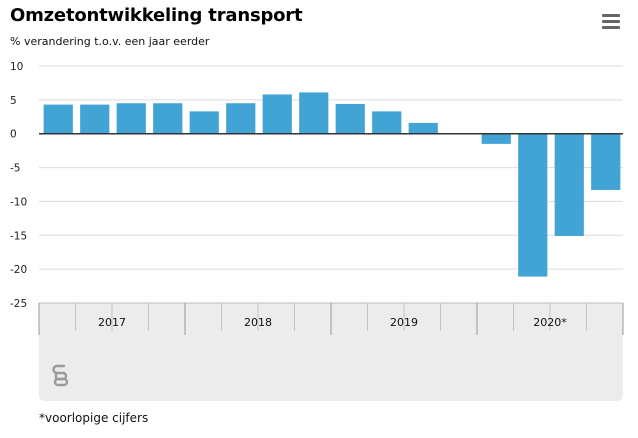 The height and width of the screenshot is (438, 638). Describe the element at coordinates (16, 67) in the screenshot. I see `y-tick-label: 10` at that location.